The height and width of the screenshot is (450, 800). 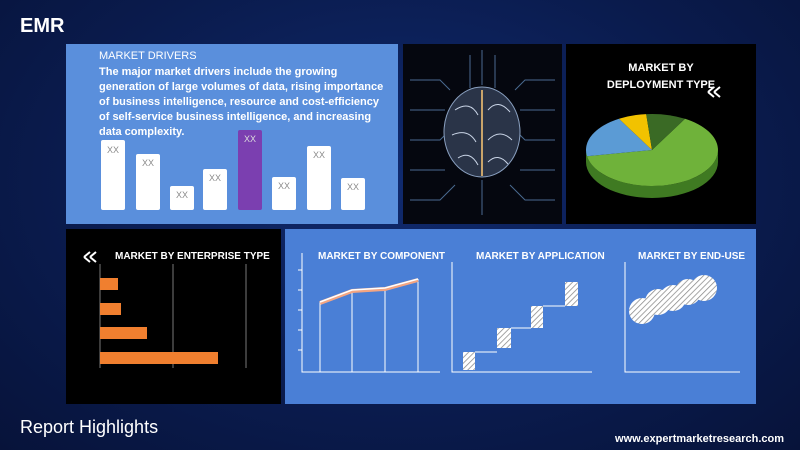 I want to click on drivers-title: MARKET DRIVERS, so click(x=148, y=56).